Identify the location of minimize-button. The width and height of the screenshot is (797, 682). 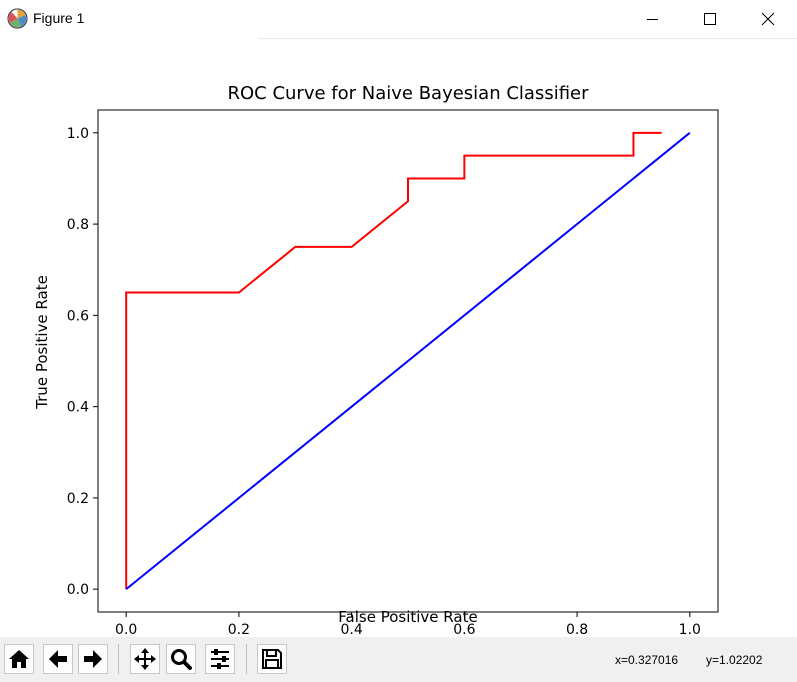
(652, 19).